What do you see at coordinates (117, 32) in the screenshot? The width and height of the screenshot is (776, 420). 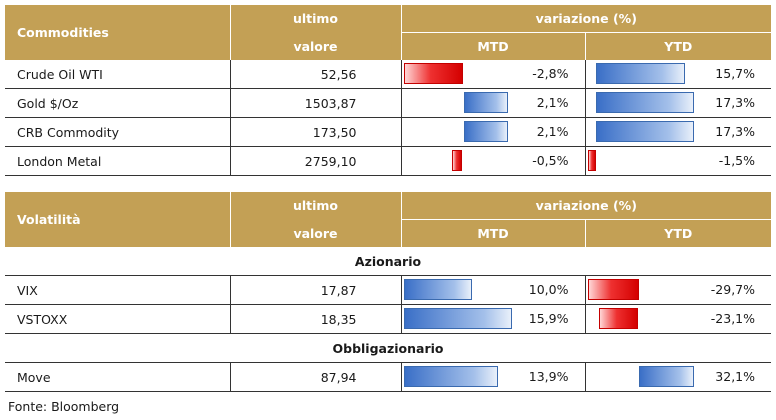 I see `commodities-title: Commodities` at bounding box center [117, 32].